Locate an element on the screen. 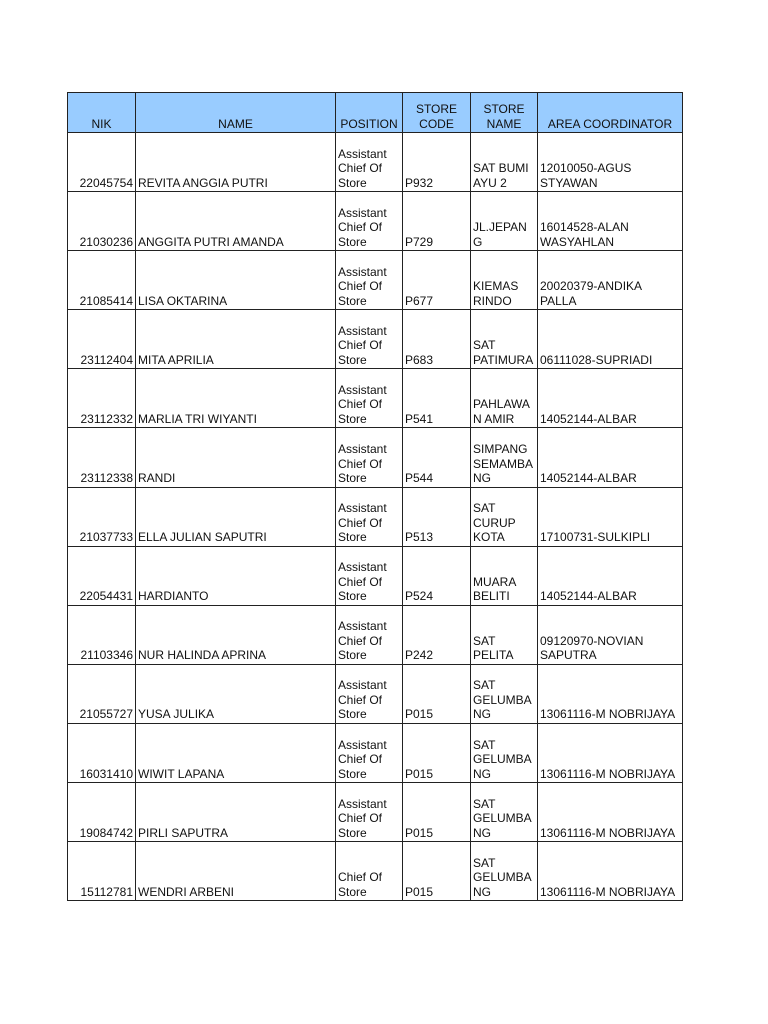  cell-store-code: P513 is located at coordinates (436, 516).